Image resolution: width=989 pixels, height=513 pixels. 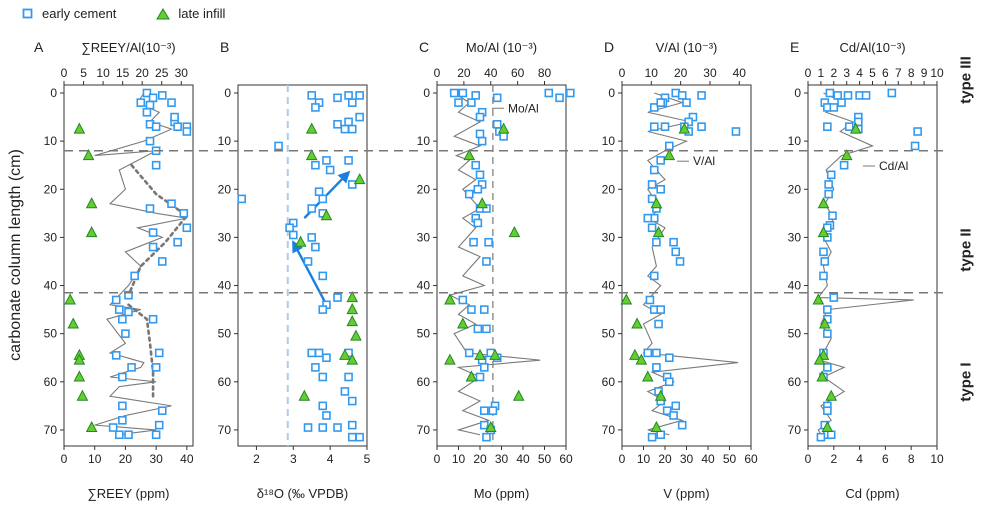 What do you see at coordinates (202, 13) in the screenshot?
I see `legend-late-label: late infill` at bounding box center [202, 13].